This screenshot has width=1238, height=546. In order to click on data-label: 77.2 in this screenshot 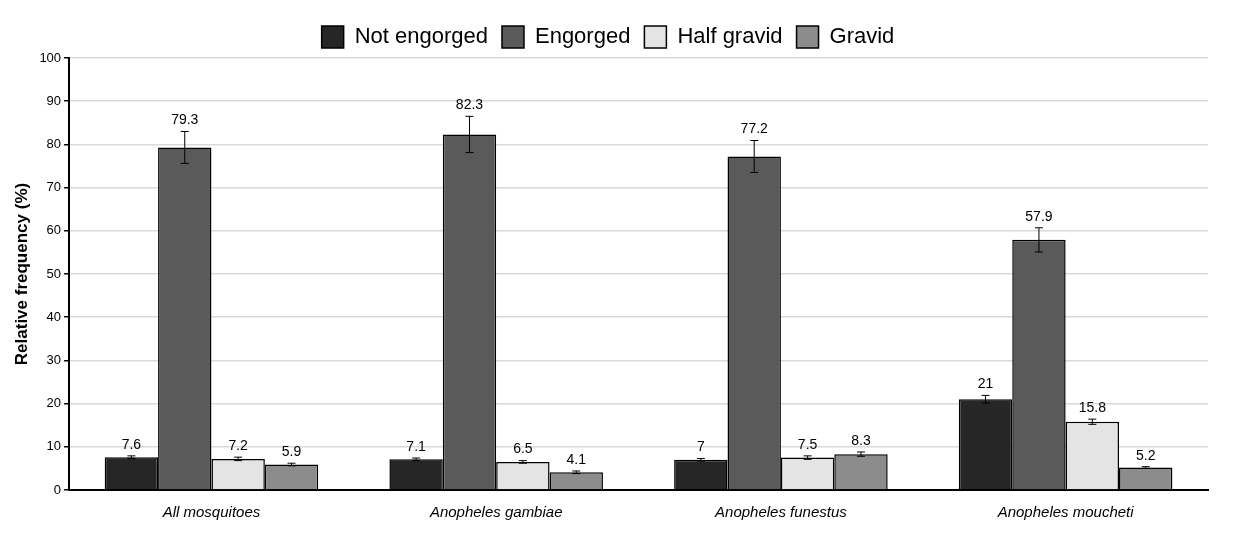, I will do `click(754, 128)`.